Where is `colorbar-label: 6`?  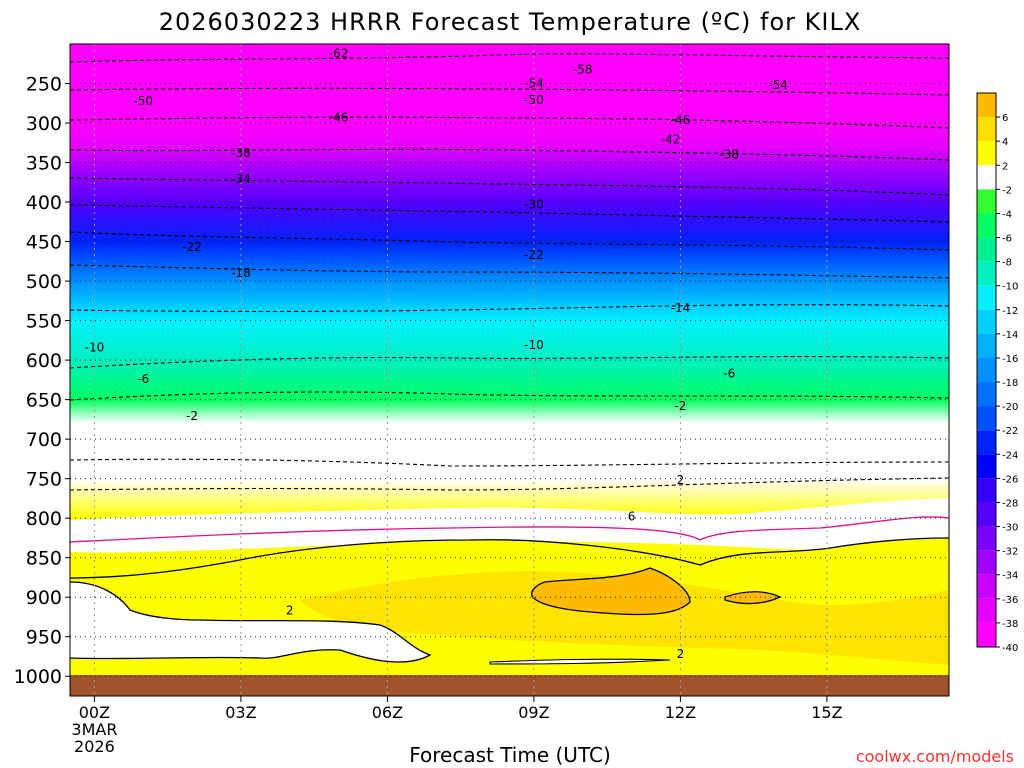 colorbar-label: 6 is located at coordinates (1005, 118).